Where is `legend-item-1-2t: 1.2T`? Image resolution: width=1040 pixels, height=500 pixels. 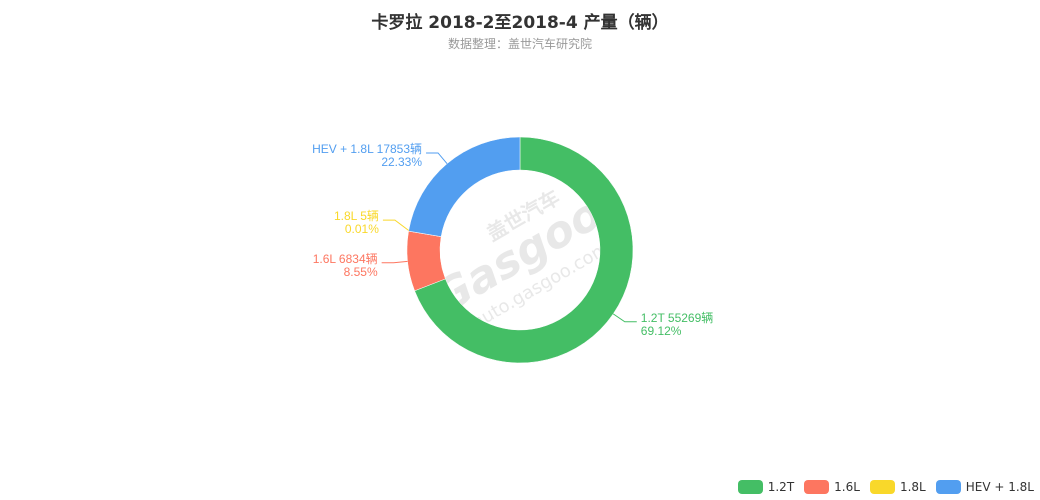 legend-item-1-2t: 1.2T is located at coordinates (766, 487).